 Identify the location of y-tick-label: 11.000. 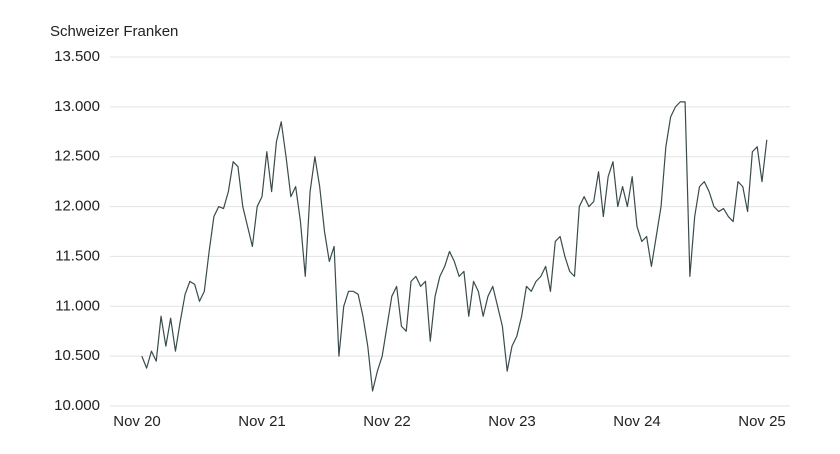
(77, 305).